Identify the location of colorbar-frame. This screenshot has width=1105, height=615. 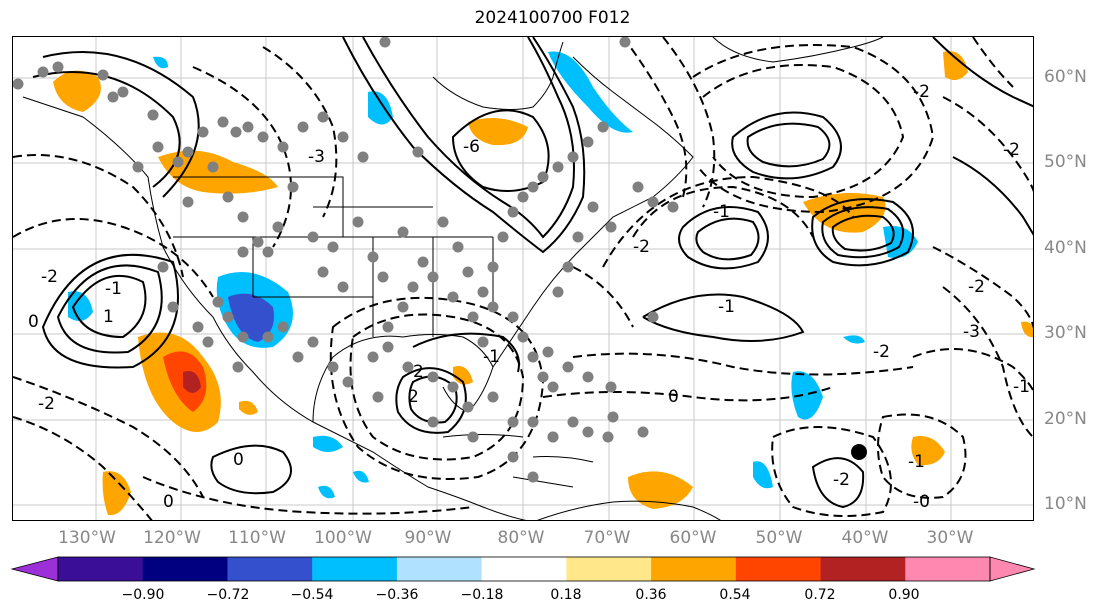
(524, 569).